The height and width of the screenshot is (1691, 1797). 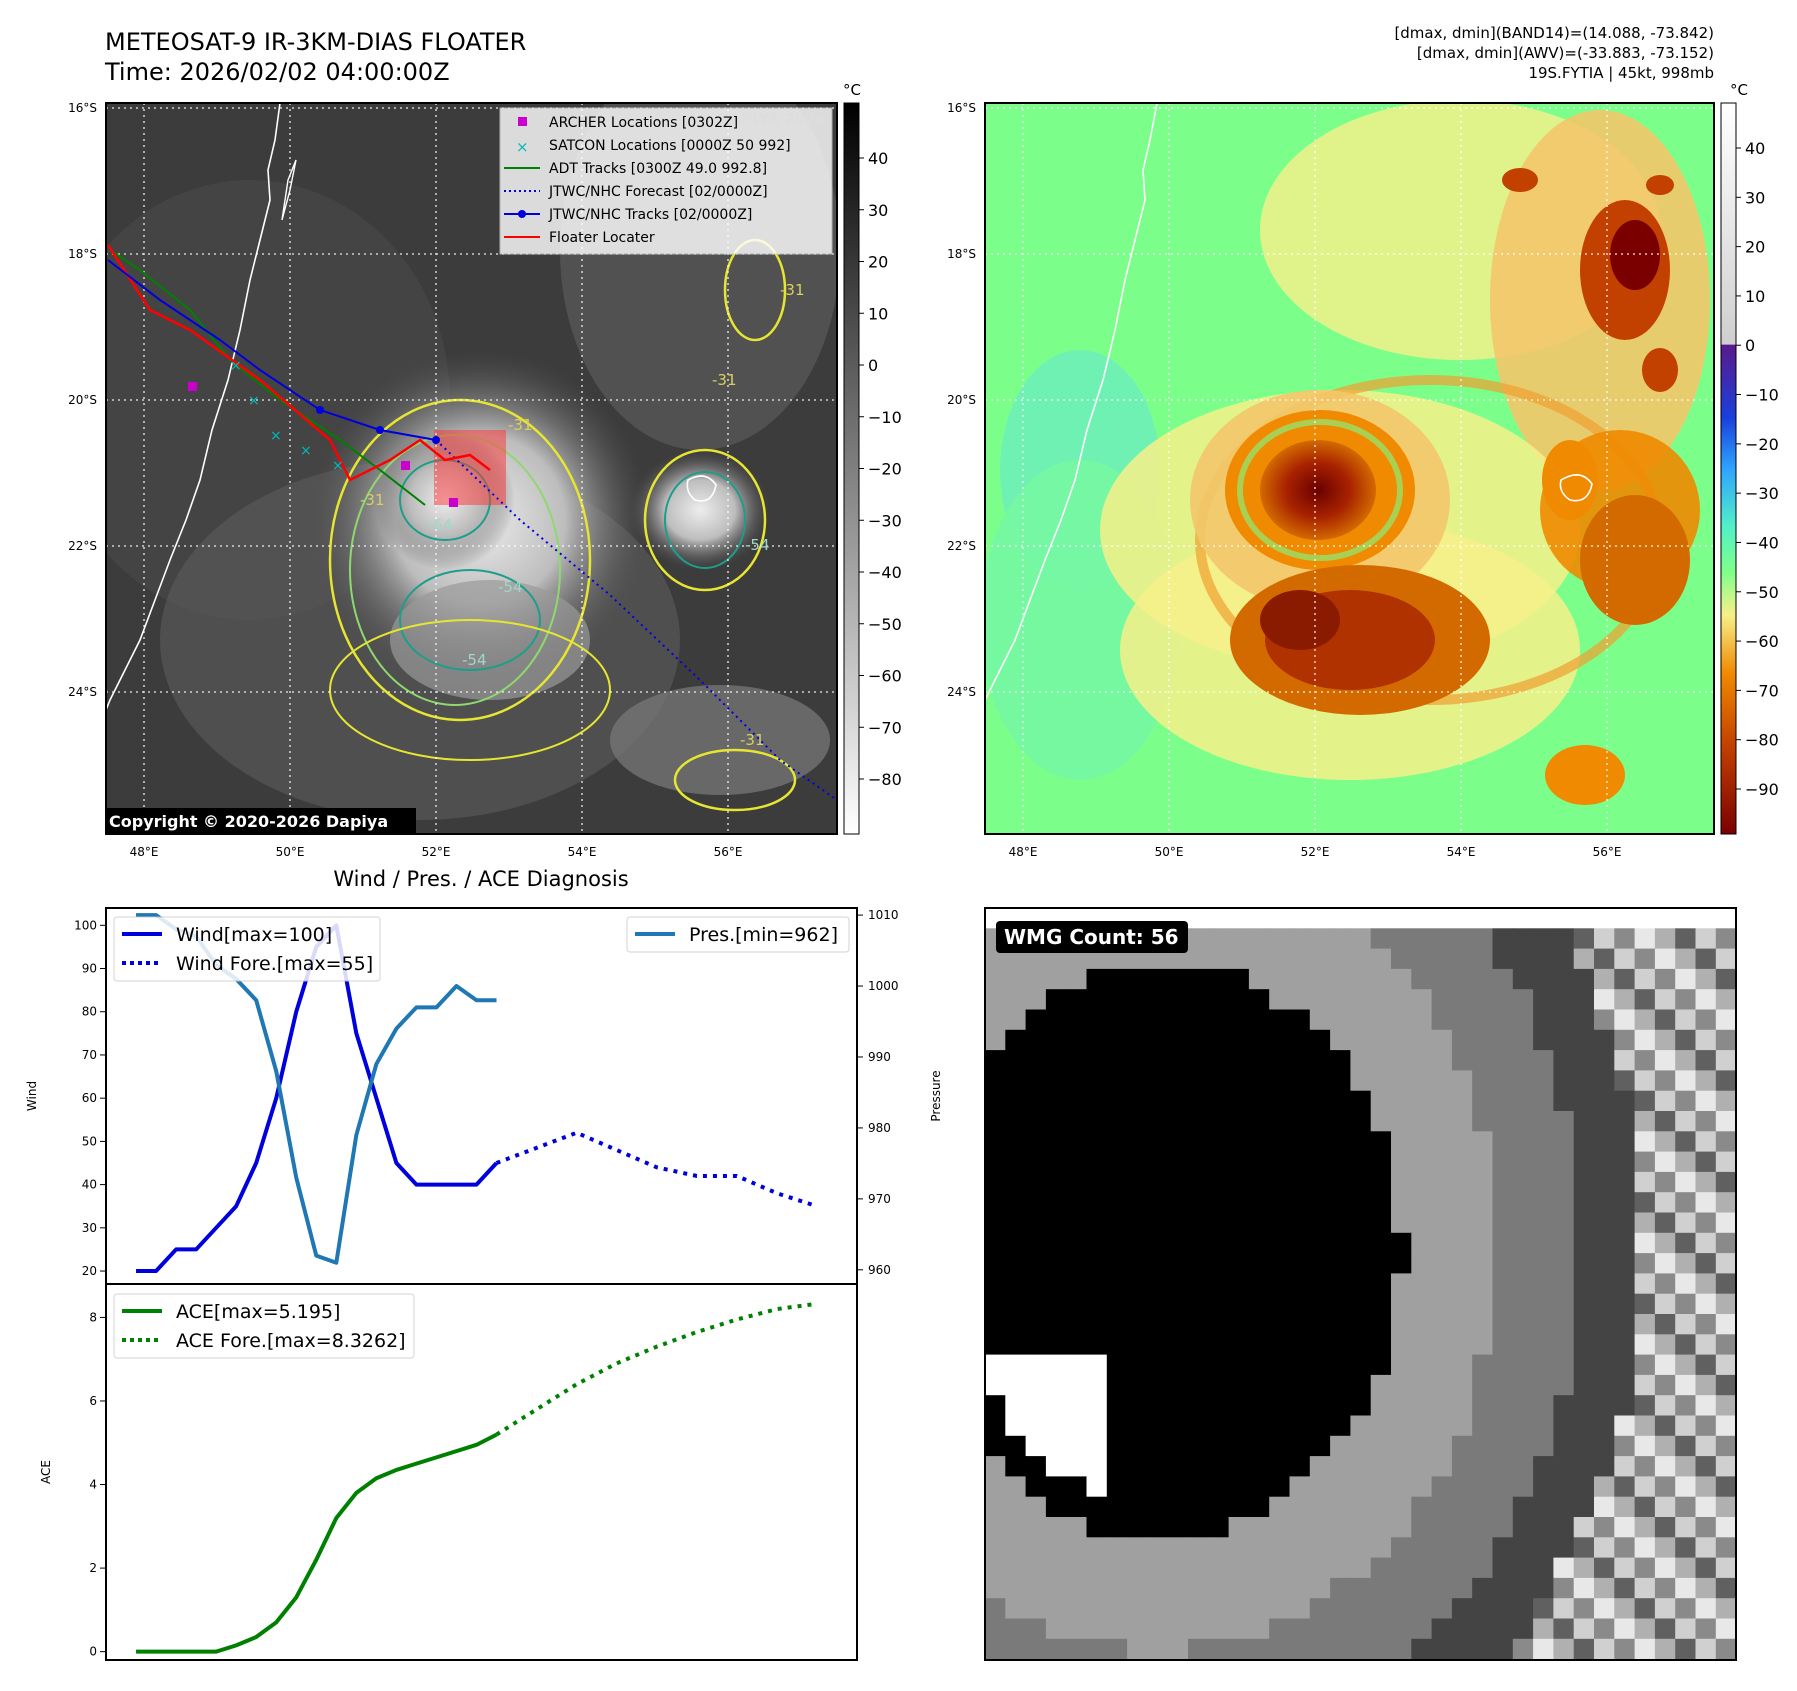 I want to click on ir-colorbar: °C 40 30 20 10 0 −10 −20 −30 −40 −50 −60 −70 −80, so click(x=872, y=458).